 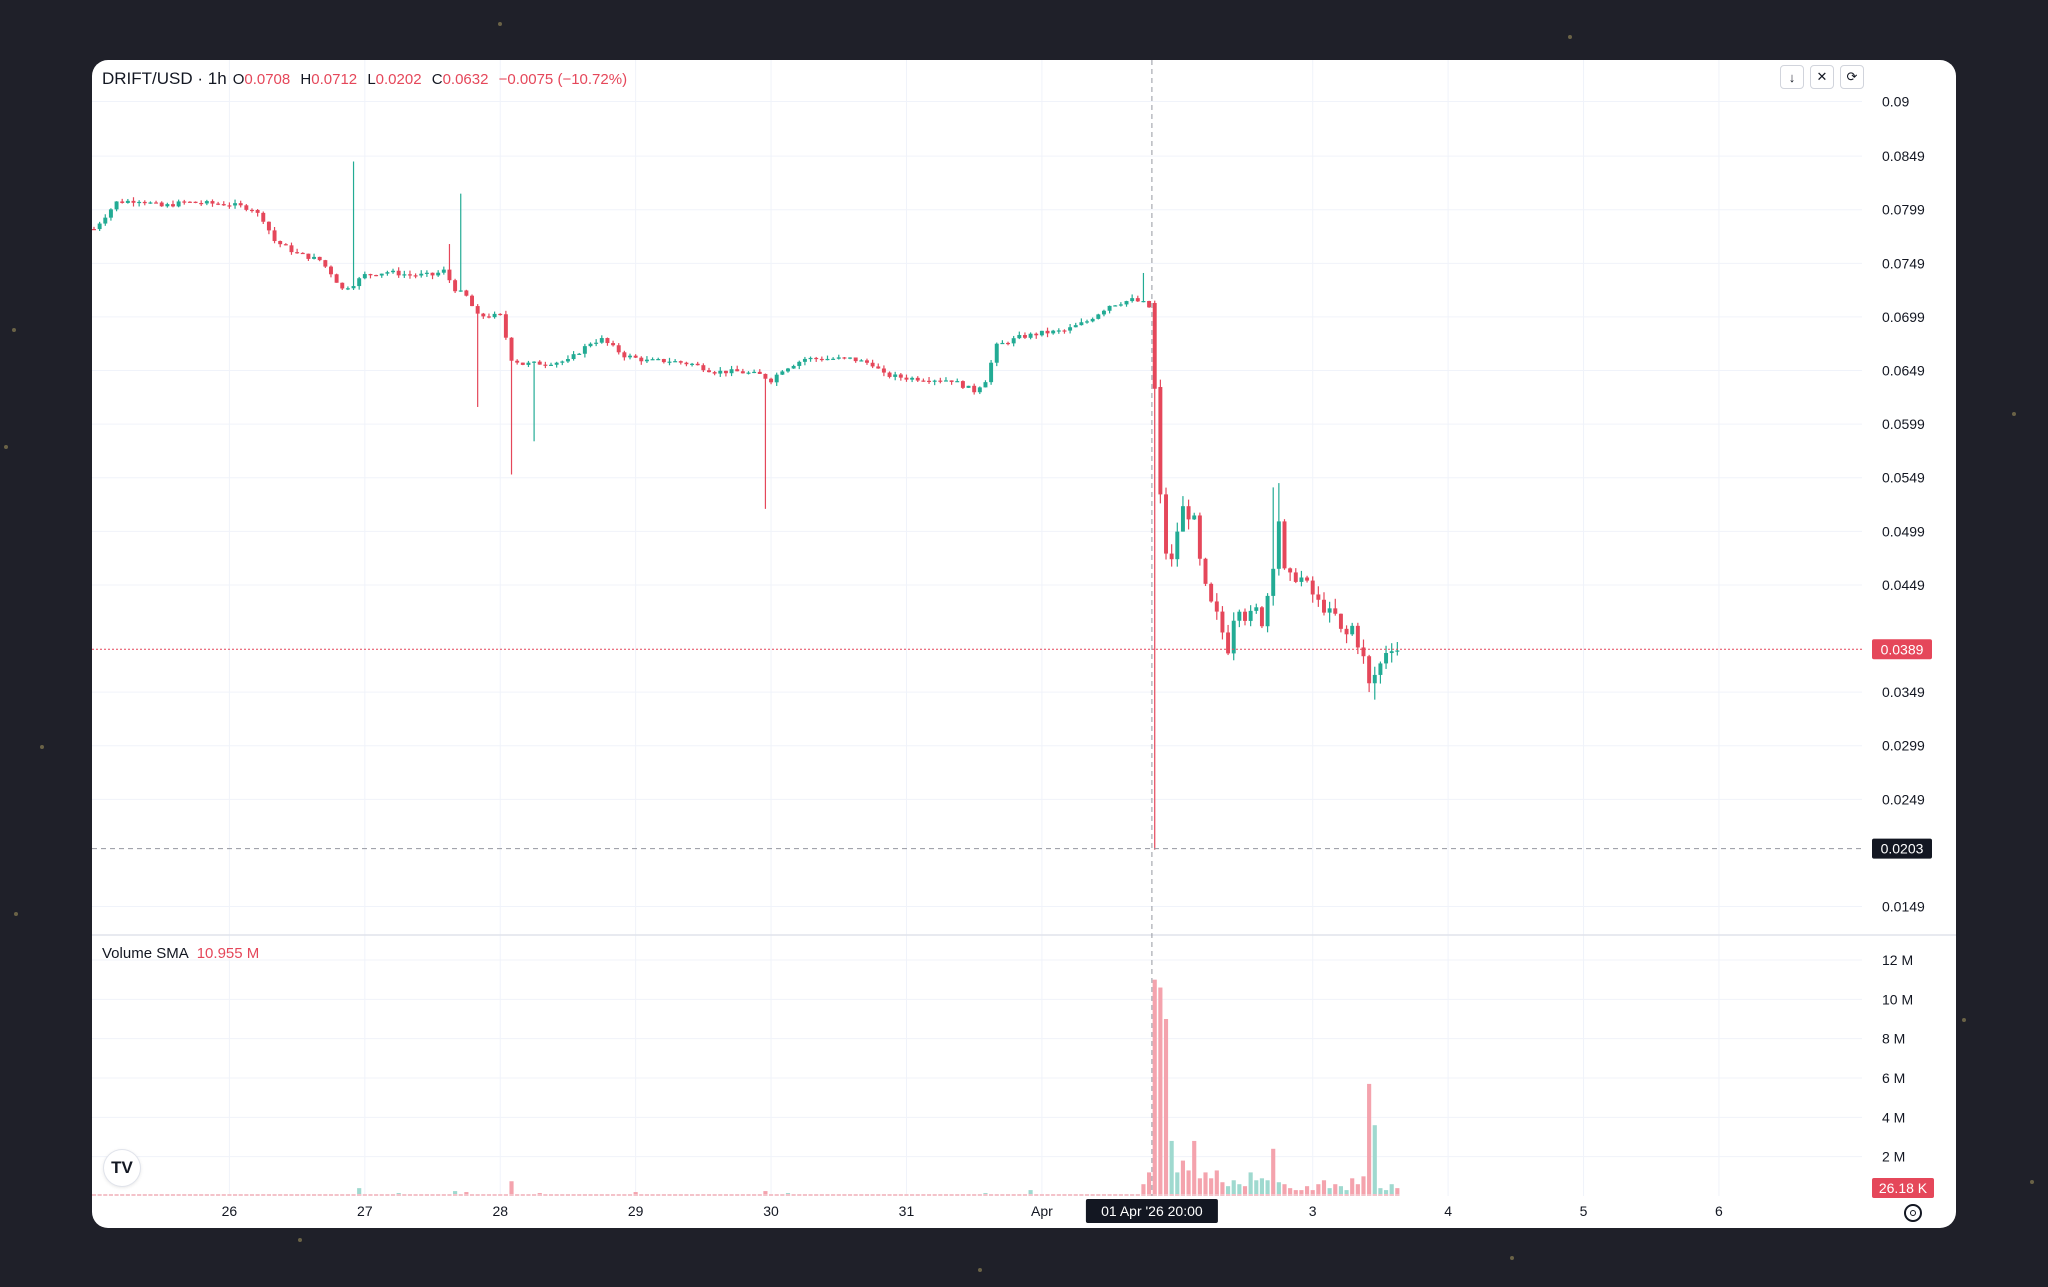 I want to click on open-key: O, so click(x=238, y=79).